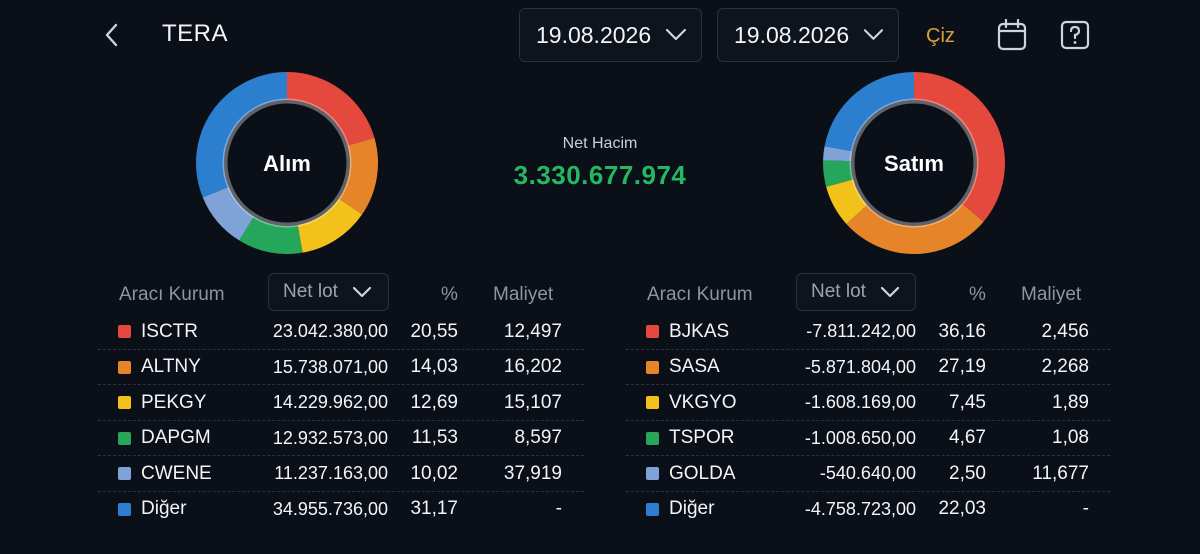 The height and width of the screenshot is (554, 1200). I want to click on sell-table-row: BJKAS -7.811.242,00 36,16 2,456, so click(857, 331).